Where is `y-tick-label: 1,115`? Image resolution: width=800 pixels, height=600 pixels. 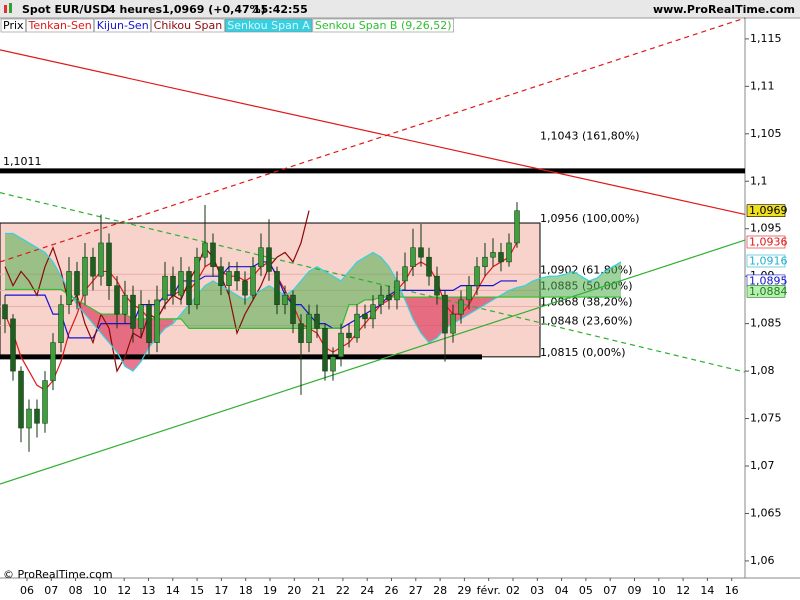
y-tick-label: 1,115 is located at coordinates (766, 38).